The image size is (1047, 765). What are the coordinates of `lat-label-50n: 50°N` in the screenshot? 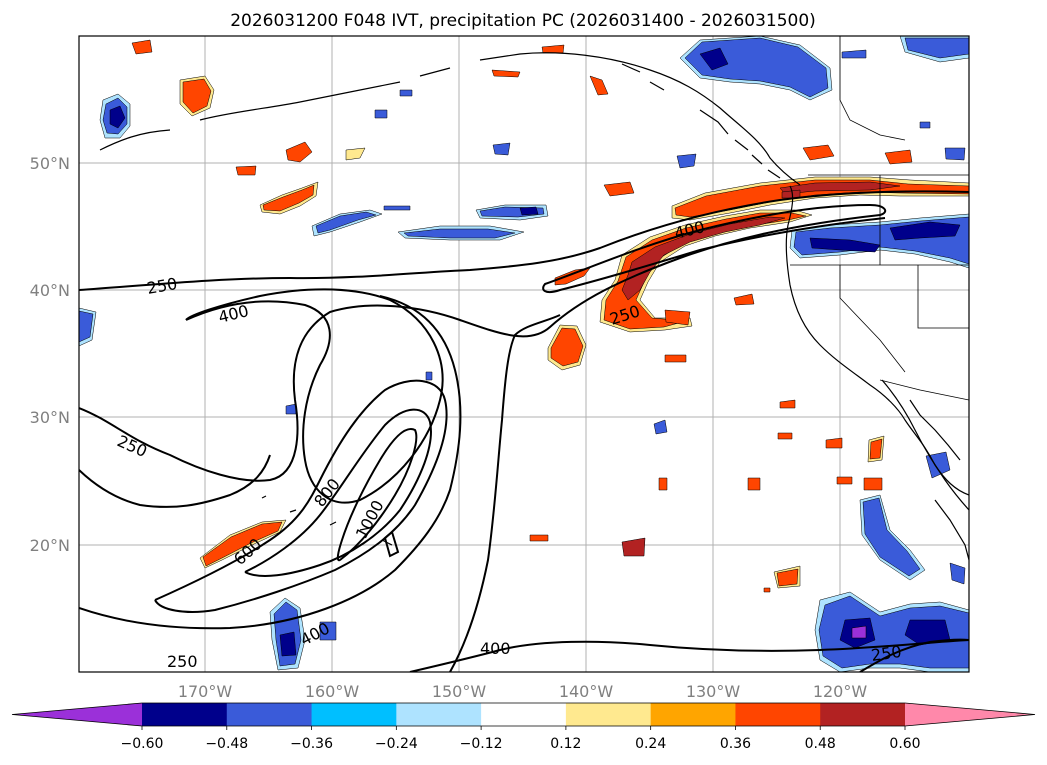 It's located at (50, 163).